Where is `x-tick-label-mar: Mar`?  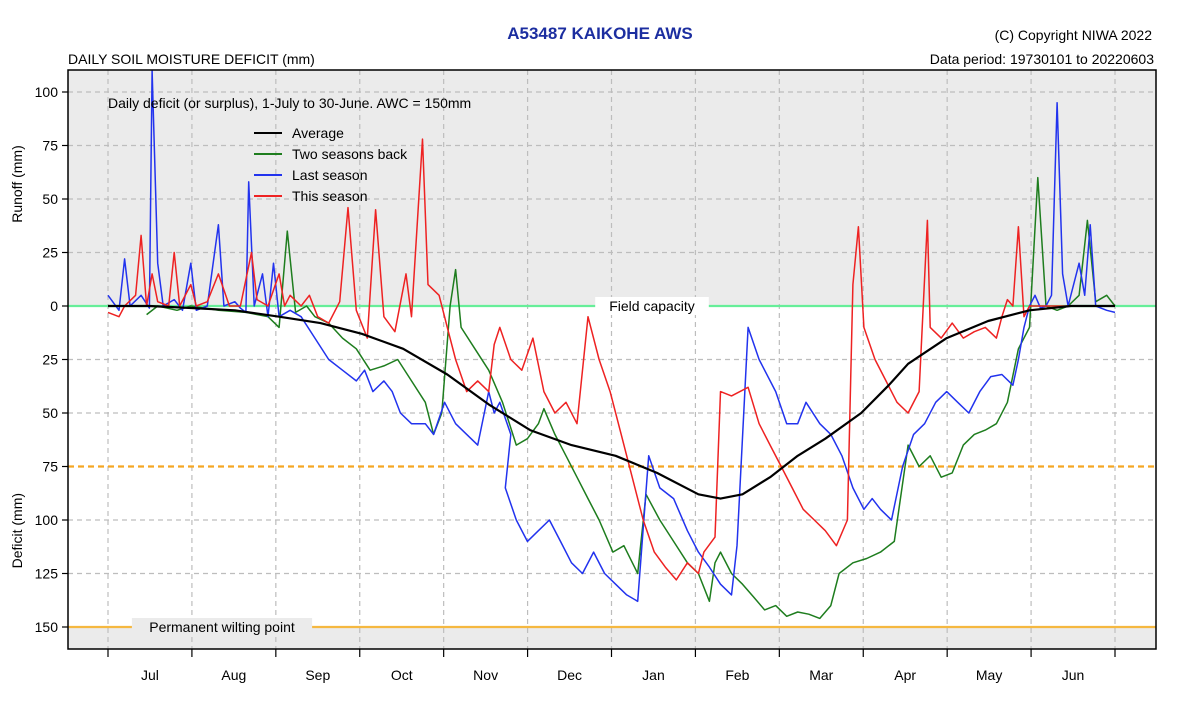
x-tick-label-mar: Mar is located at coordinates (821, 675).